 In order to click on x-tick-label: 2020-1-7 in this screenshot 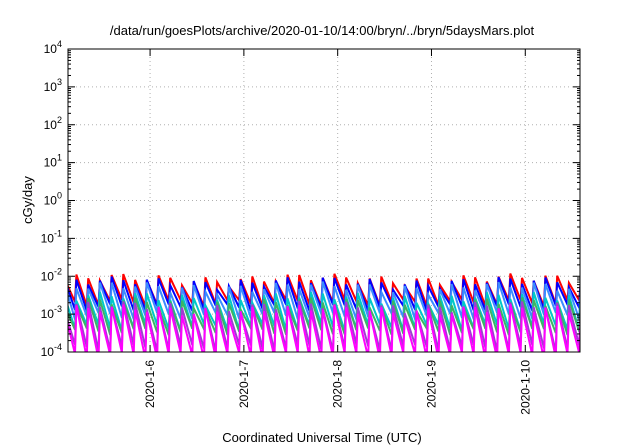, I will do `click(244, 384)`.